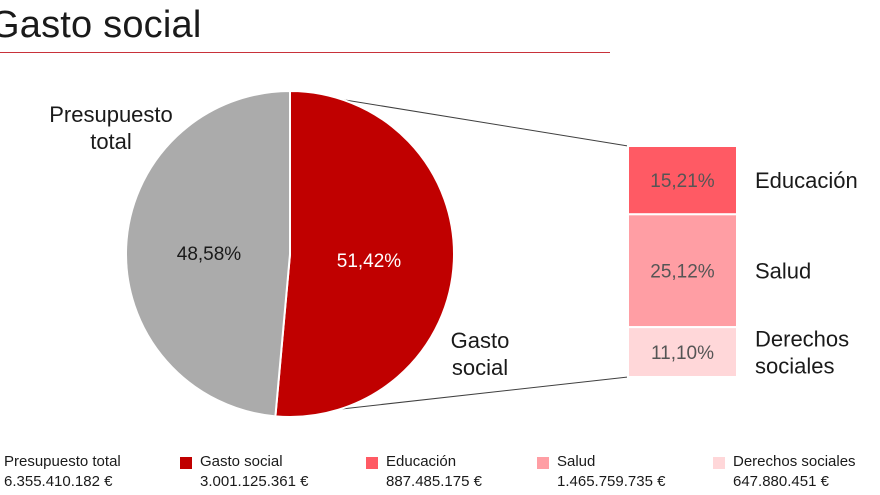 The image size is (880, 495). I want to click on bar-segment-salud, so click(682, 271).